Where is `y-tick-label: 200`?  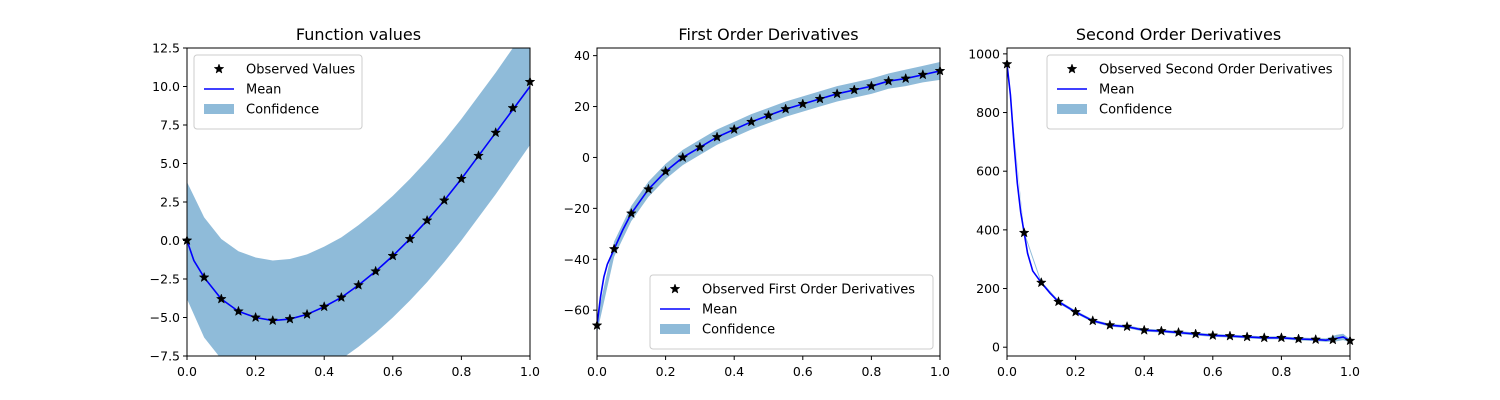 y-tick-label: 200 is located at coordinates (988, 288).